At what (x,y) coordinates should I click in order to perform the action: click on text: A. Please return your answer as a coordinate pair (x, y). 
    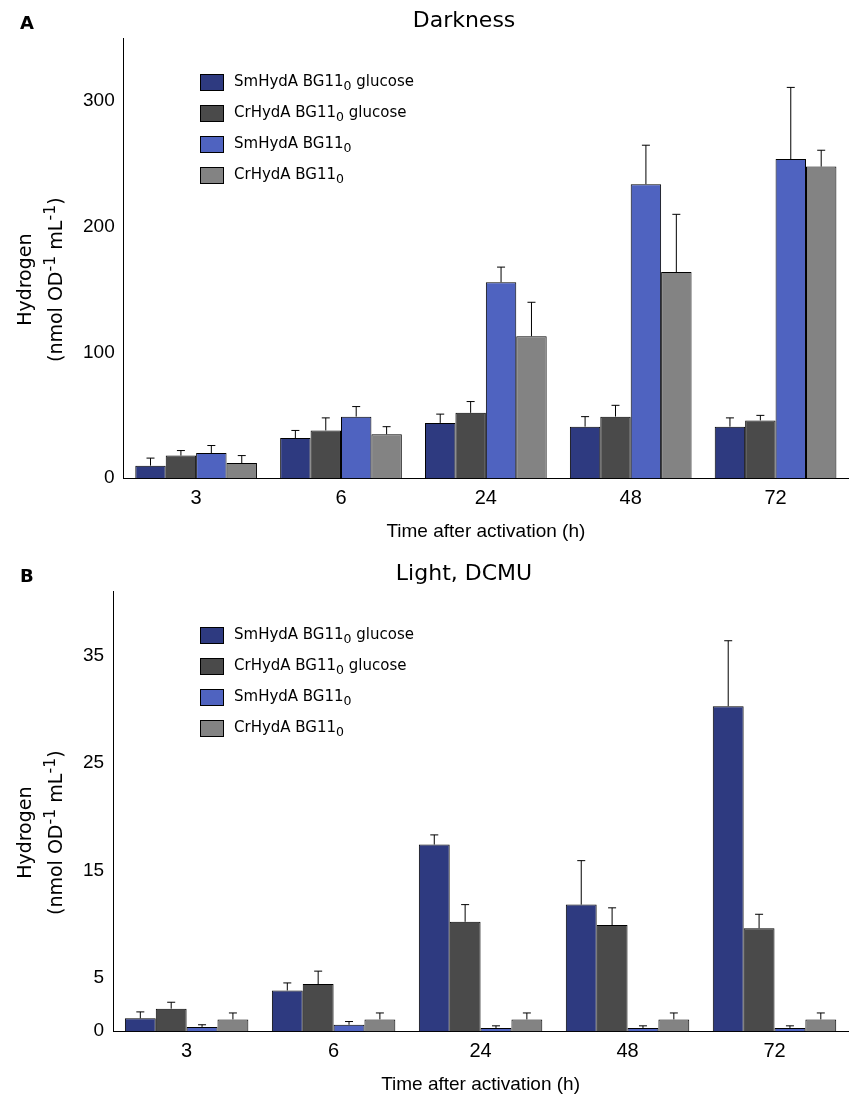
    Looking at the image, I should click on (27, 22).